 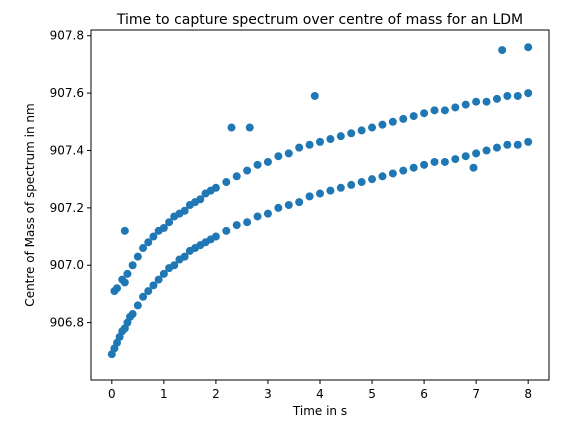 I want to click on y-tick-label: 906.8, so click(x=67, y=323).